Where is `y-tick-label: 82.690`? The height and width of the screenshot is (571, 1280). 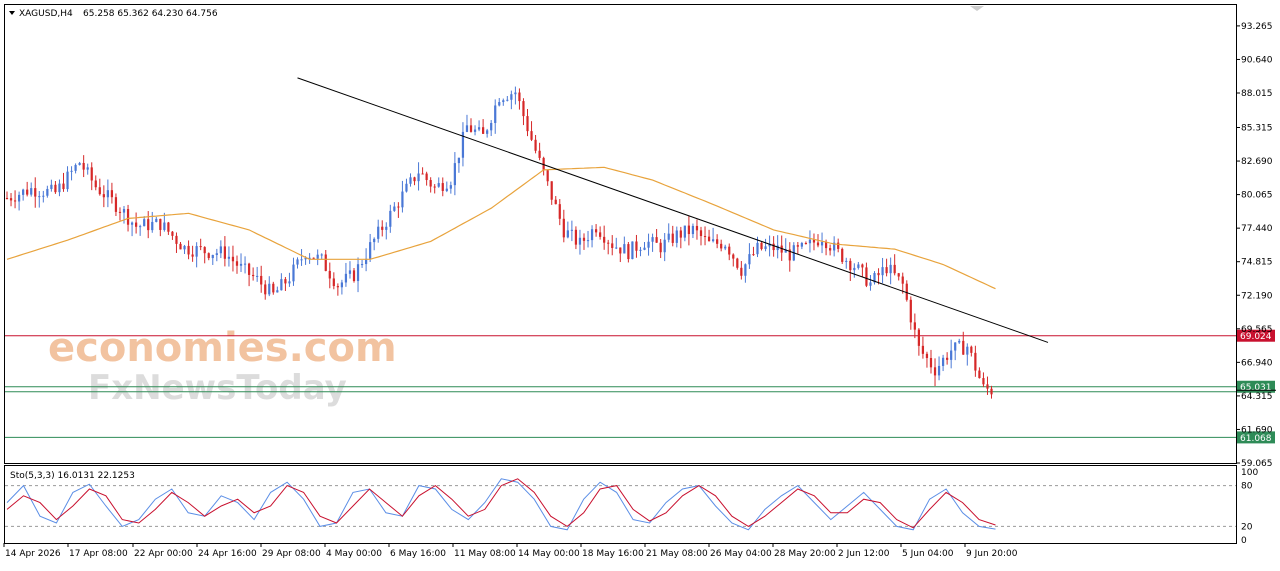 y-tick-label: 82.690 is located at coordinates (1257, 162).